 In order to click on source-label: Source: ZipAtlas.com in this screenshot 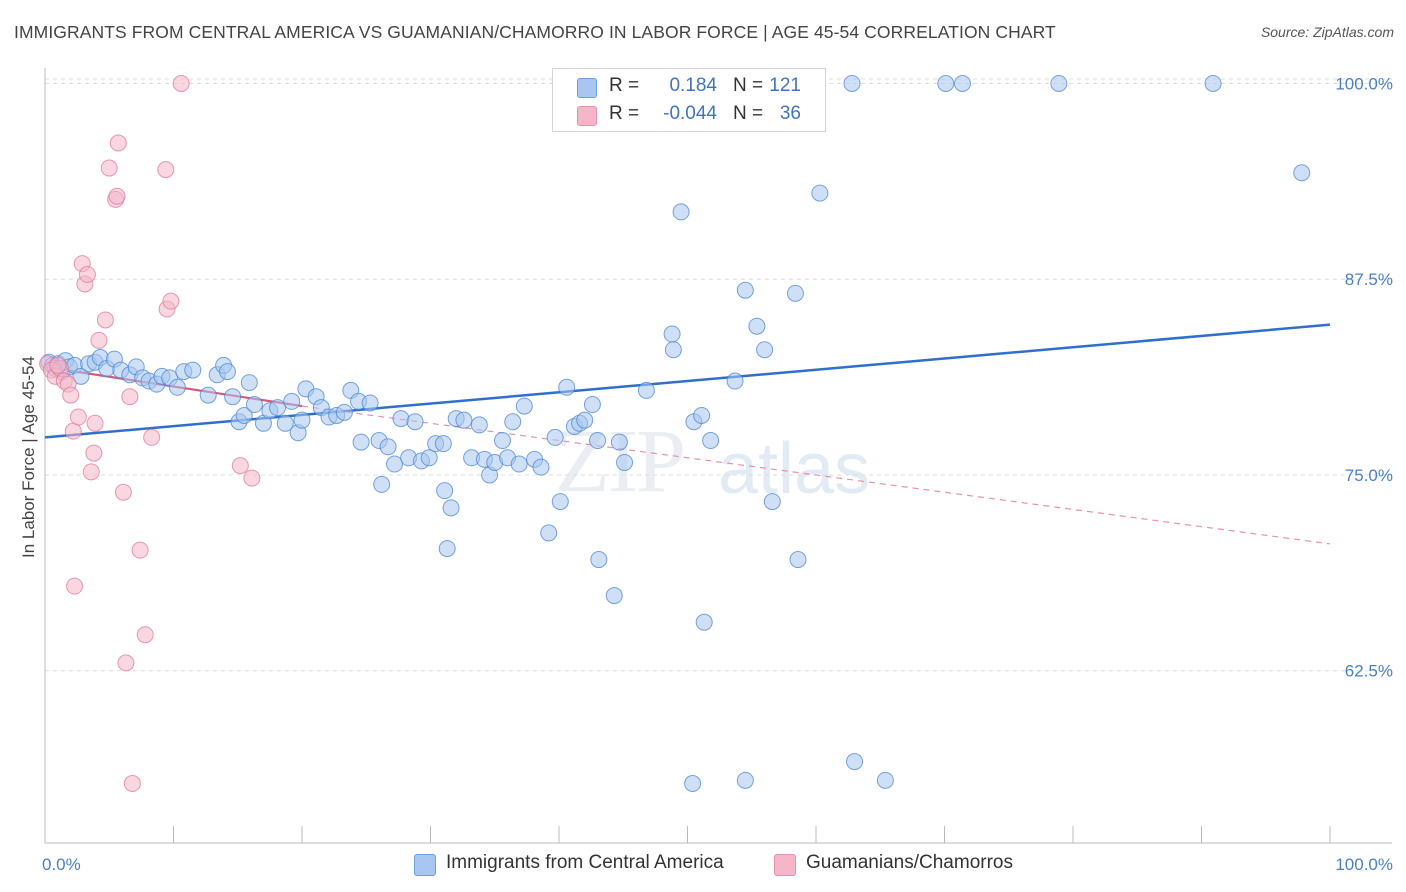, I will do `click(1327, 32)`.